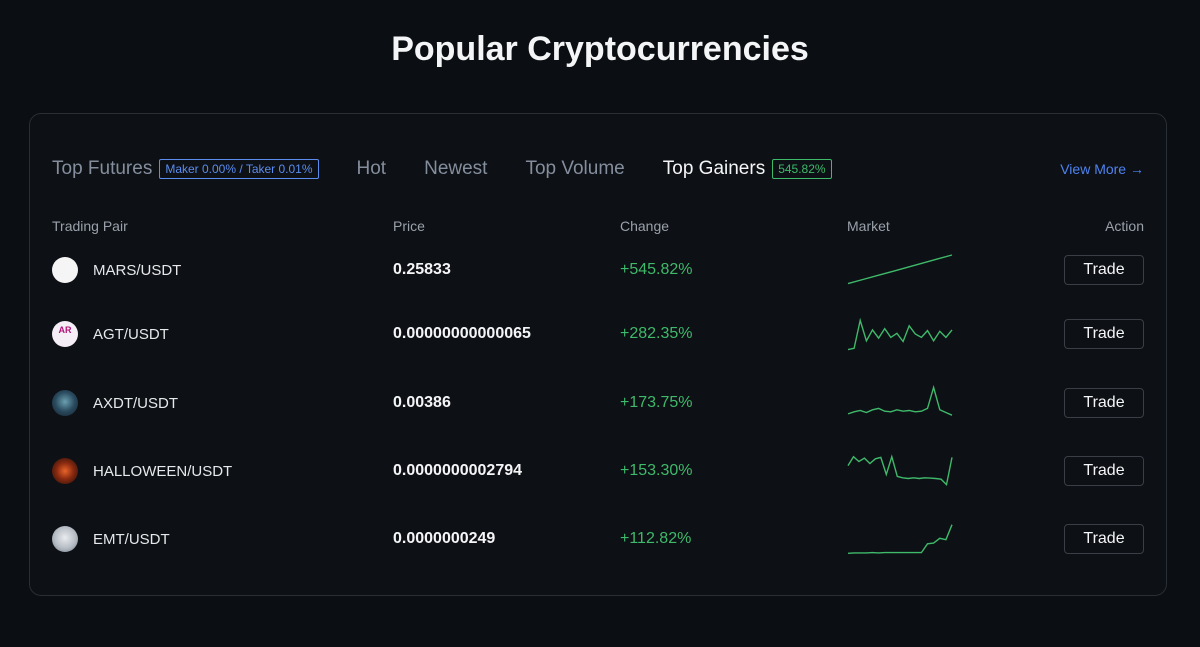 The image size is (1200, 647). I want to click on price-value: 0.0000000002794, so click(458, 470).